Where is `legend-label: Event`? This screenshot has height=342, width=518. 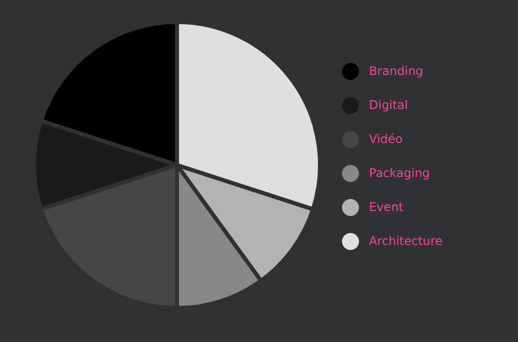
legend-label: Event is located at coordinates (386, 207).